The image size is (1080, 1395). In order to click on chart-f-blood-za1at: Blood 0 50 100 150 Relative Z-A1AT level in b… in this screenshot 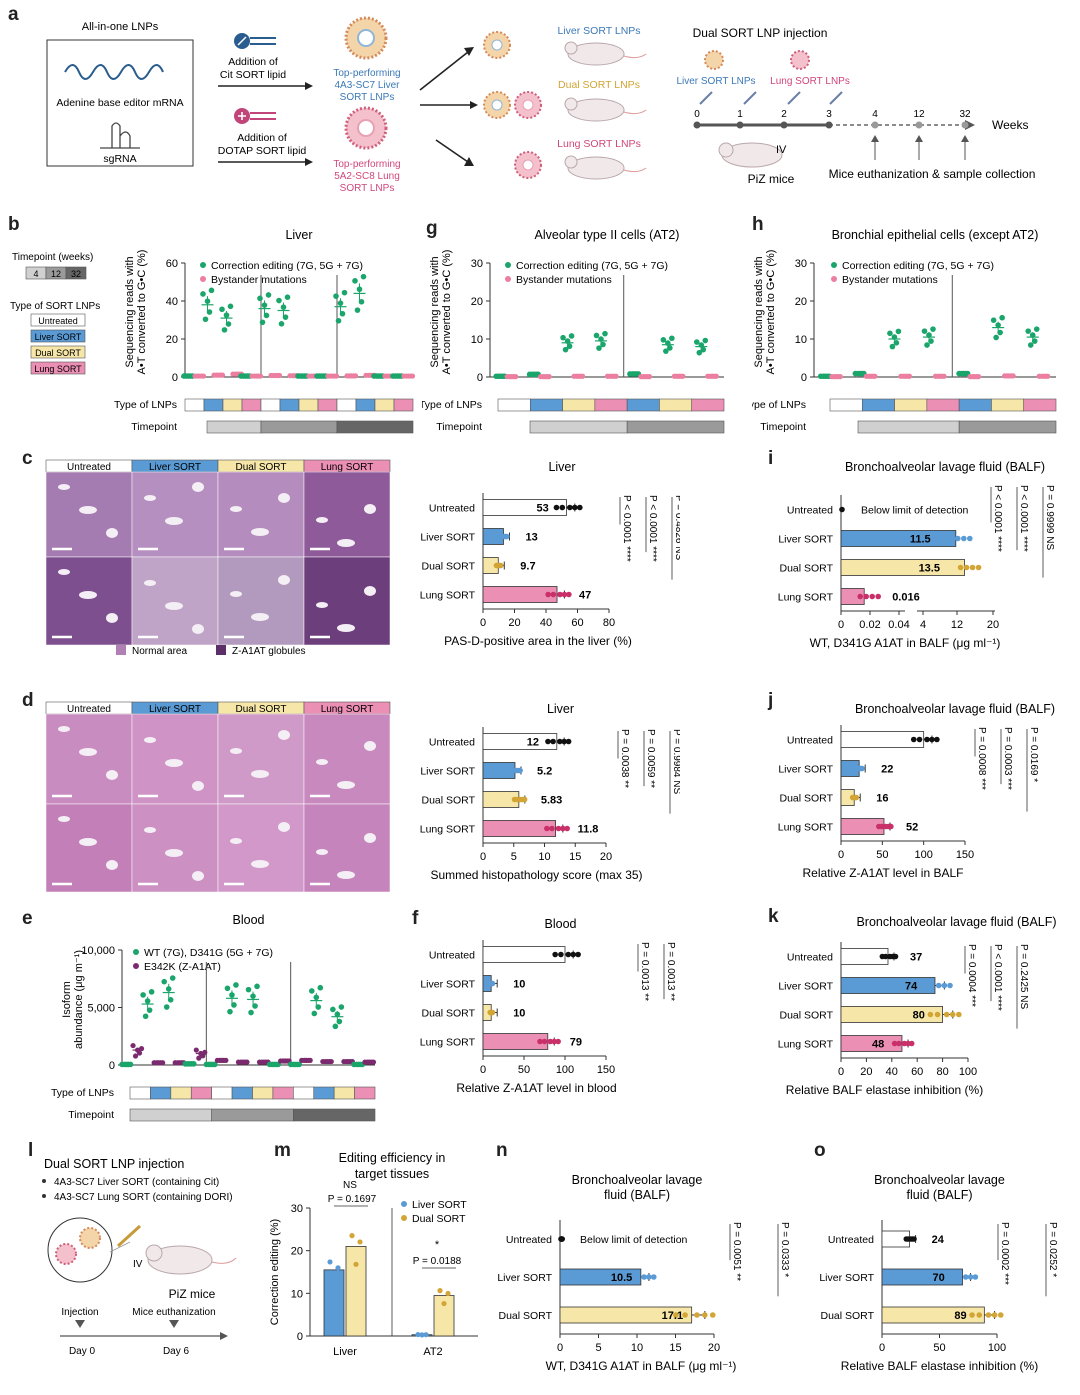, I will do `click(548, 1006)`.